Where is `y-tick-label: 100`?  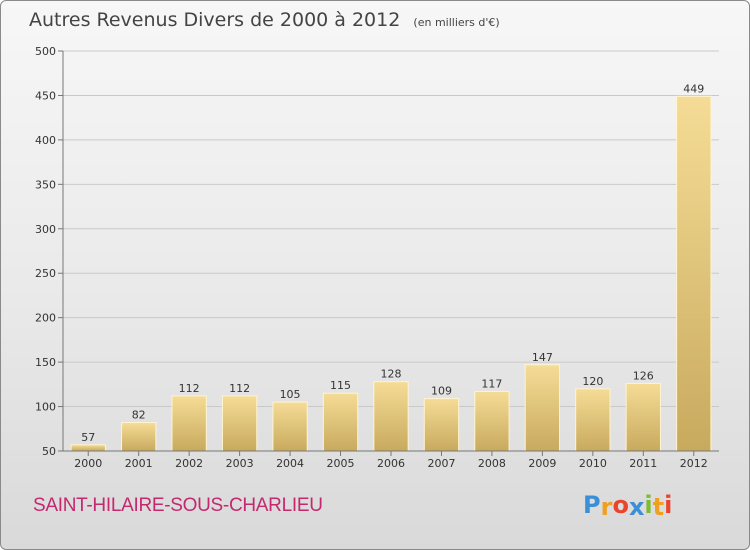 y-tick-label: 100 is located at coordinates (45, 407).